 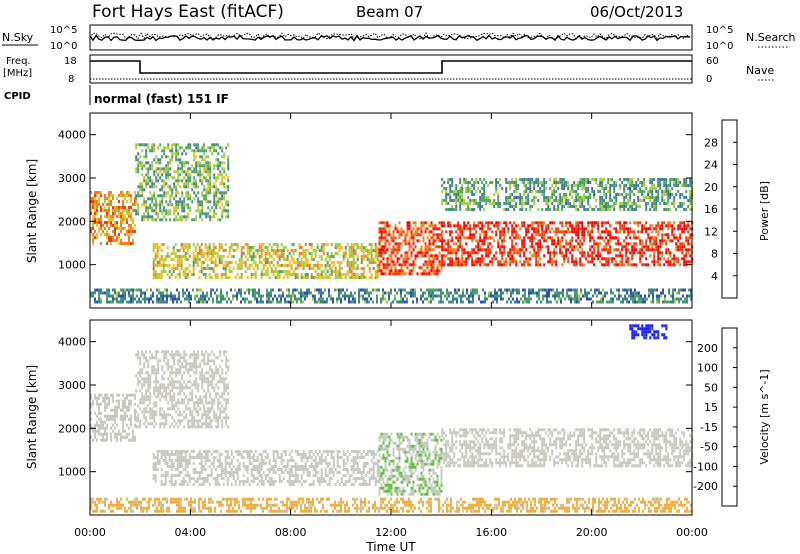 What do you see at coordinates (707, 348) in the screenshot?
I see `colorbar-tick-label: 200` at bounding box center [707, 348].